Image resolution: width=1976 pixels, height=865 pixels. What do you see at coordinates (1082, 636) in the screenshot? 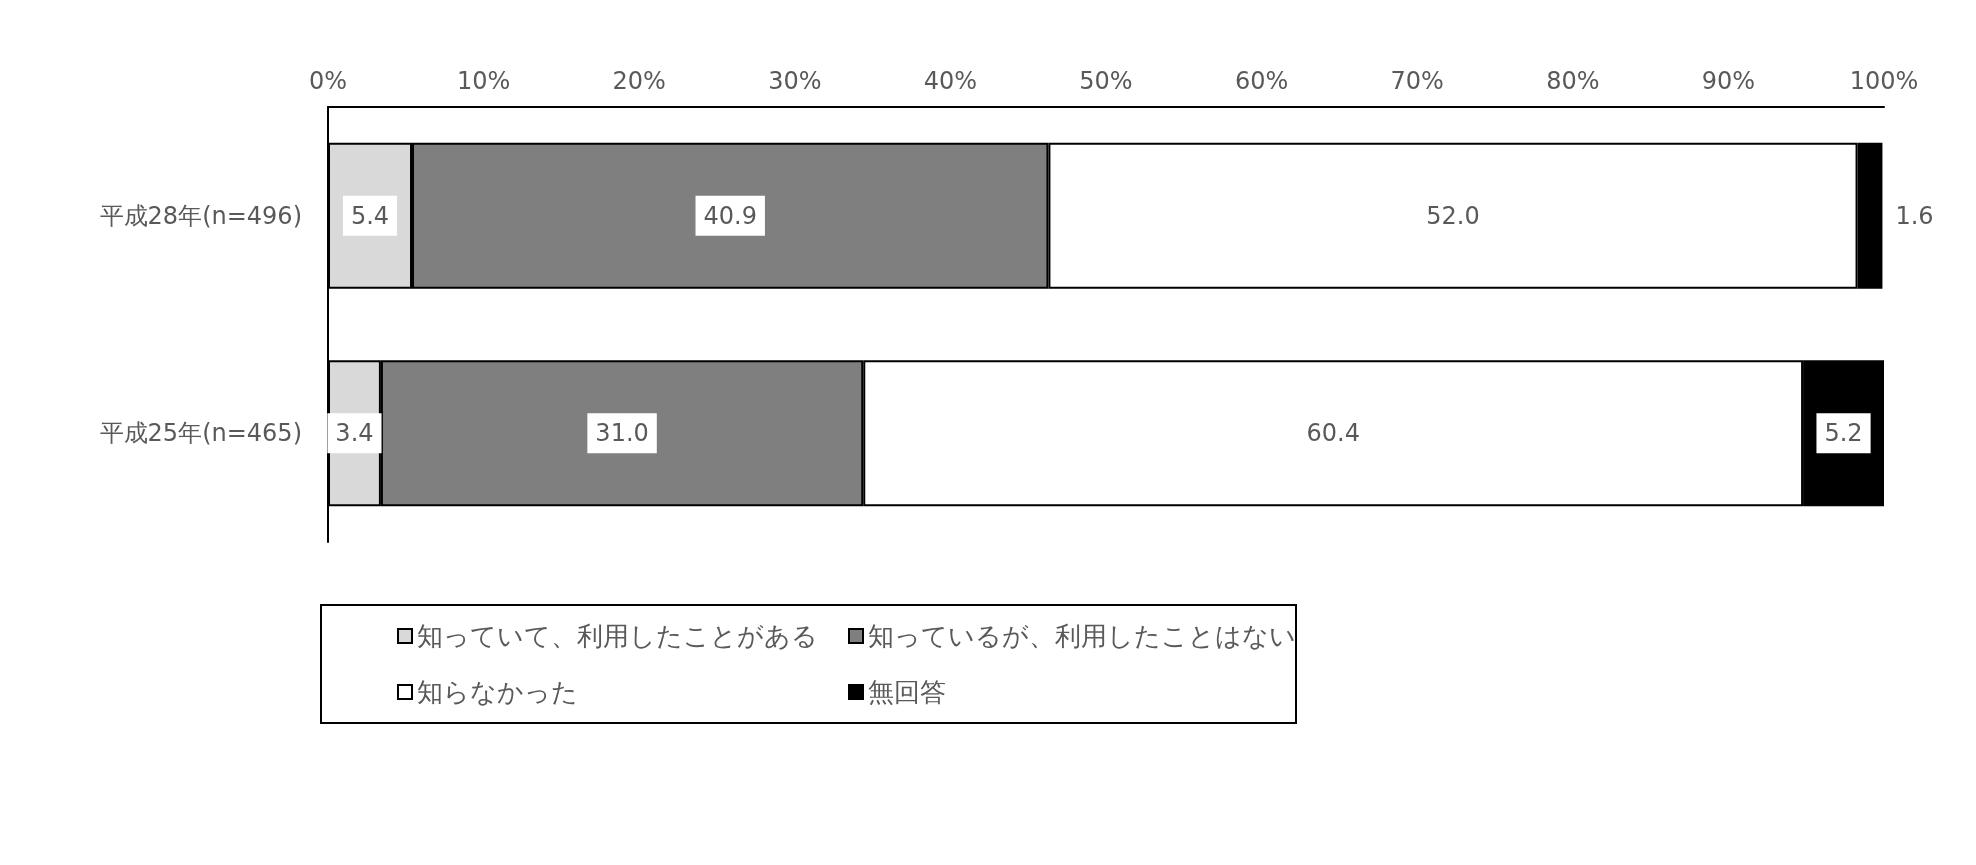
I see `legend-label: 知っているが、利用したことはない` at bounding box center [1082, 636].